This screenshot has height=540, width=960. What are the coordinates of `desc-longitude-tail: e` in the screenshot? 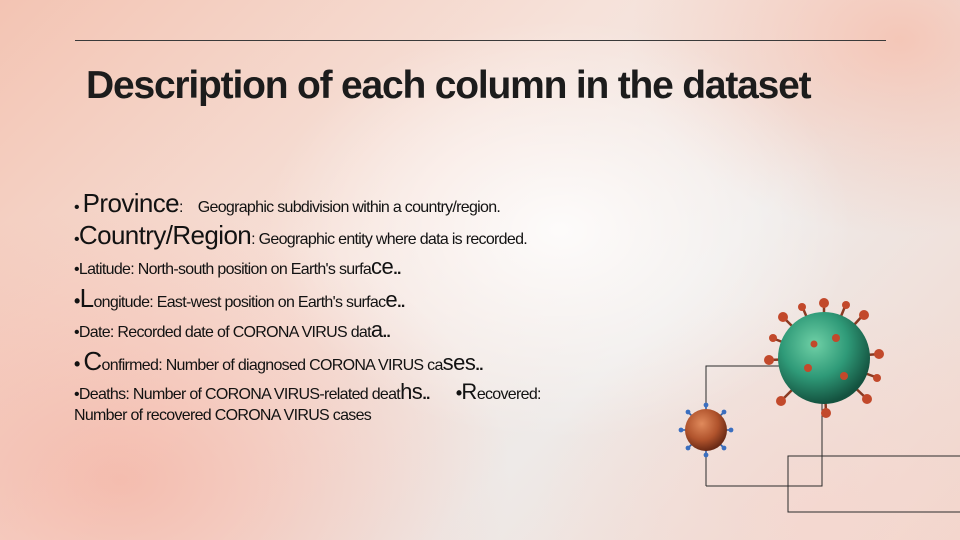 It's located at (391, 299).